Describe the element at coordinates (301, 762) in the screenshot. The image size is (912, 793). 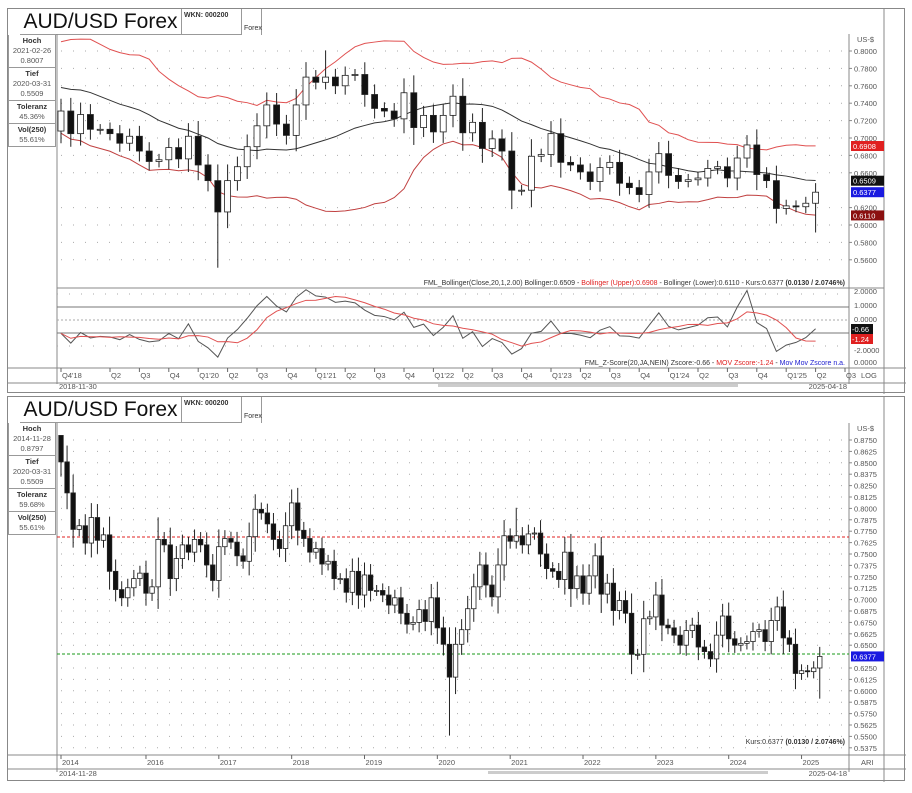
I see `x-tick-label: 2018` at that location.